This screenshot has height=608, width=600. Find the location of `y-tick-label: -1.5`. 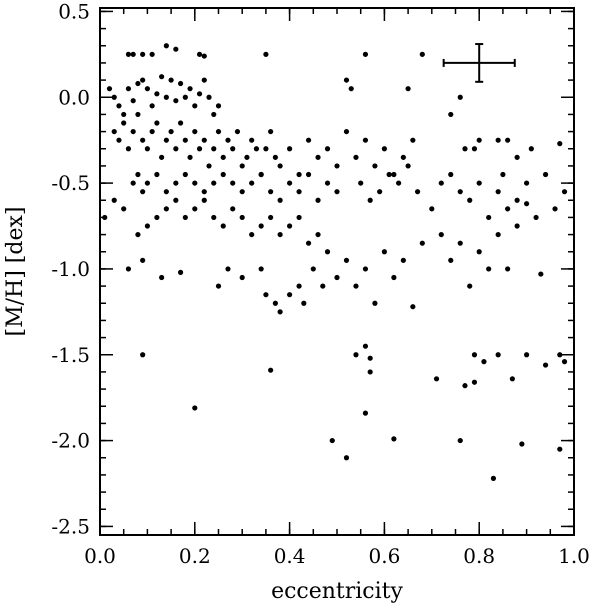

y-tick-label: -1.5 is located at coordinates (70, 355).